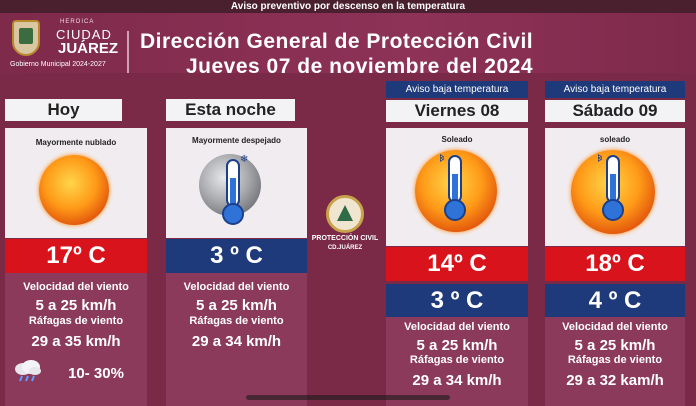 The image size is (696, 406). I want to click on sun-icon, so click(74, 190).